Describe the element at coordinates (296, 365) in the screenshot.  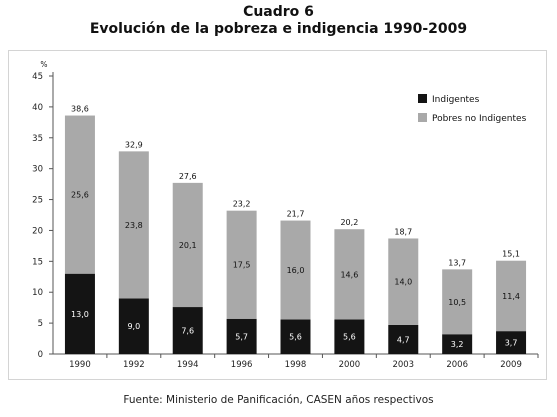
I see `x-tick-label-1998: 1998` at that location.